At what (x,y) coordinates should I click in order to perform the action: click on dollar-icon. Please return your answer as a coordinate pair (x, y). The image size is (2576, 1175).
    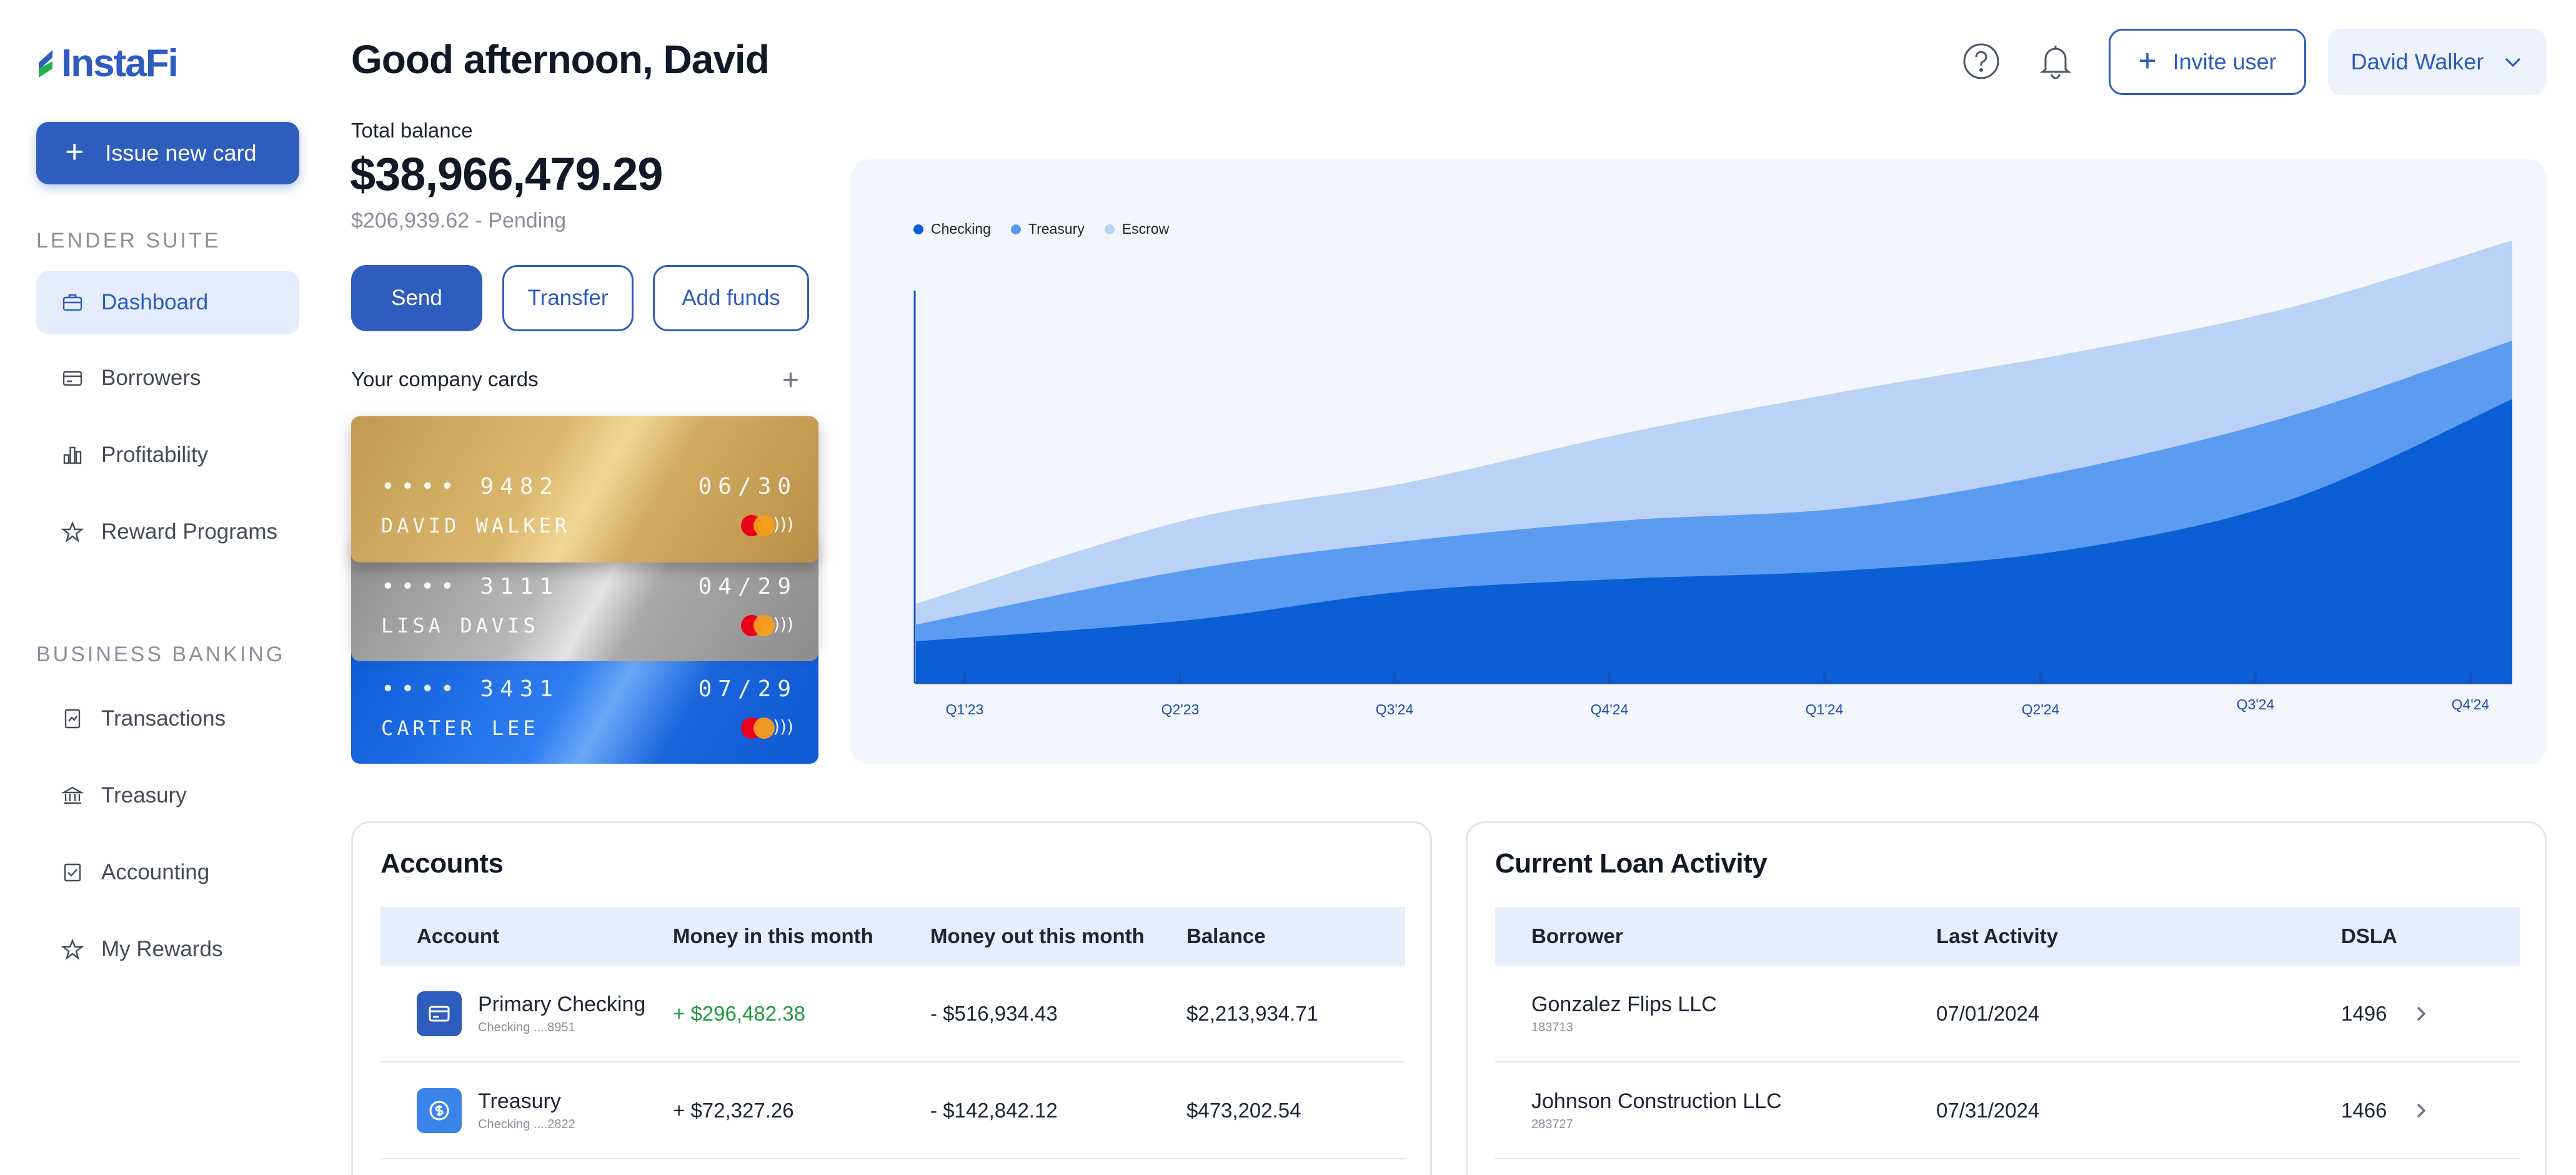
    Looking at the image, I should click on (440, 1110).